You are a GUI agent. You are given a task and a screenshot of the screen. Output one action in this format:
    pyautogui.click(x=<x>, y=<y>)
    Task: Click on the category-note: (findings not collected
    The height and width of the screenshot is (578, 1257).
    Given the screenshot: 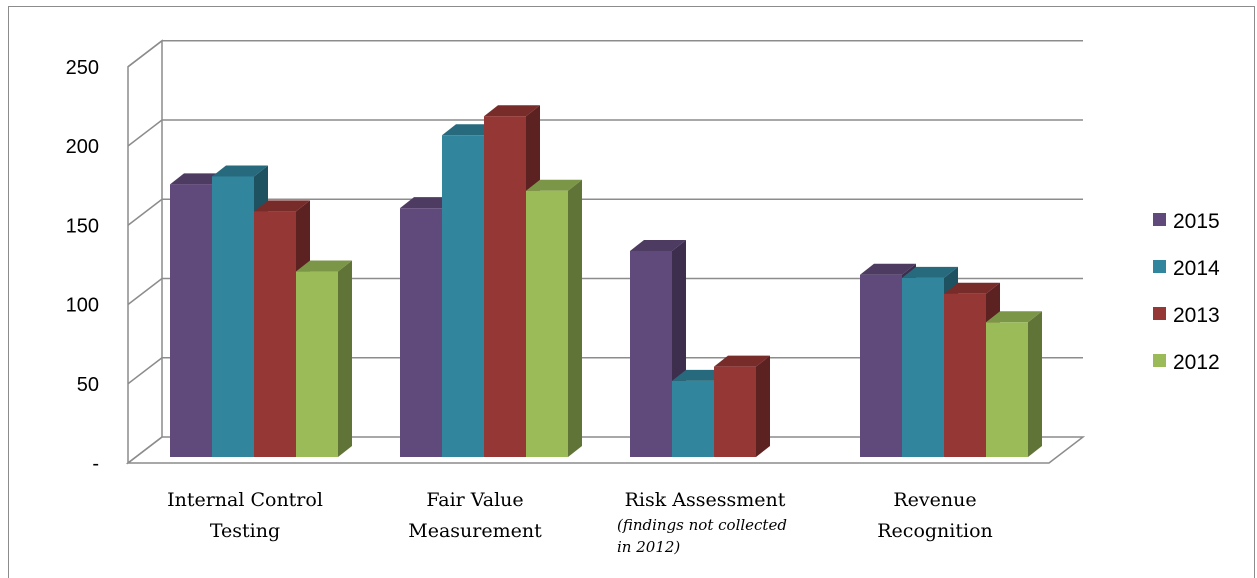 What is the action you would take?
    pyautogui.click(x=702, y=525)
    